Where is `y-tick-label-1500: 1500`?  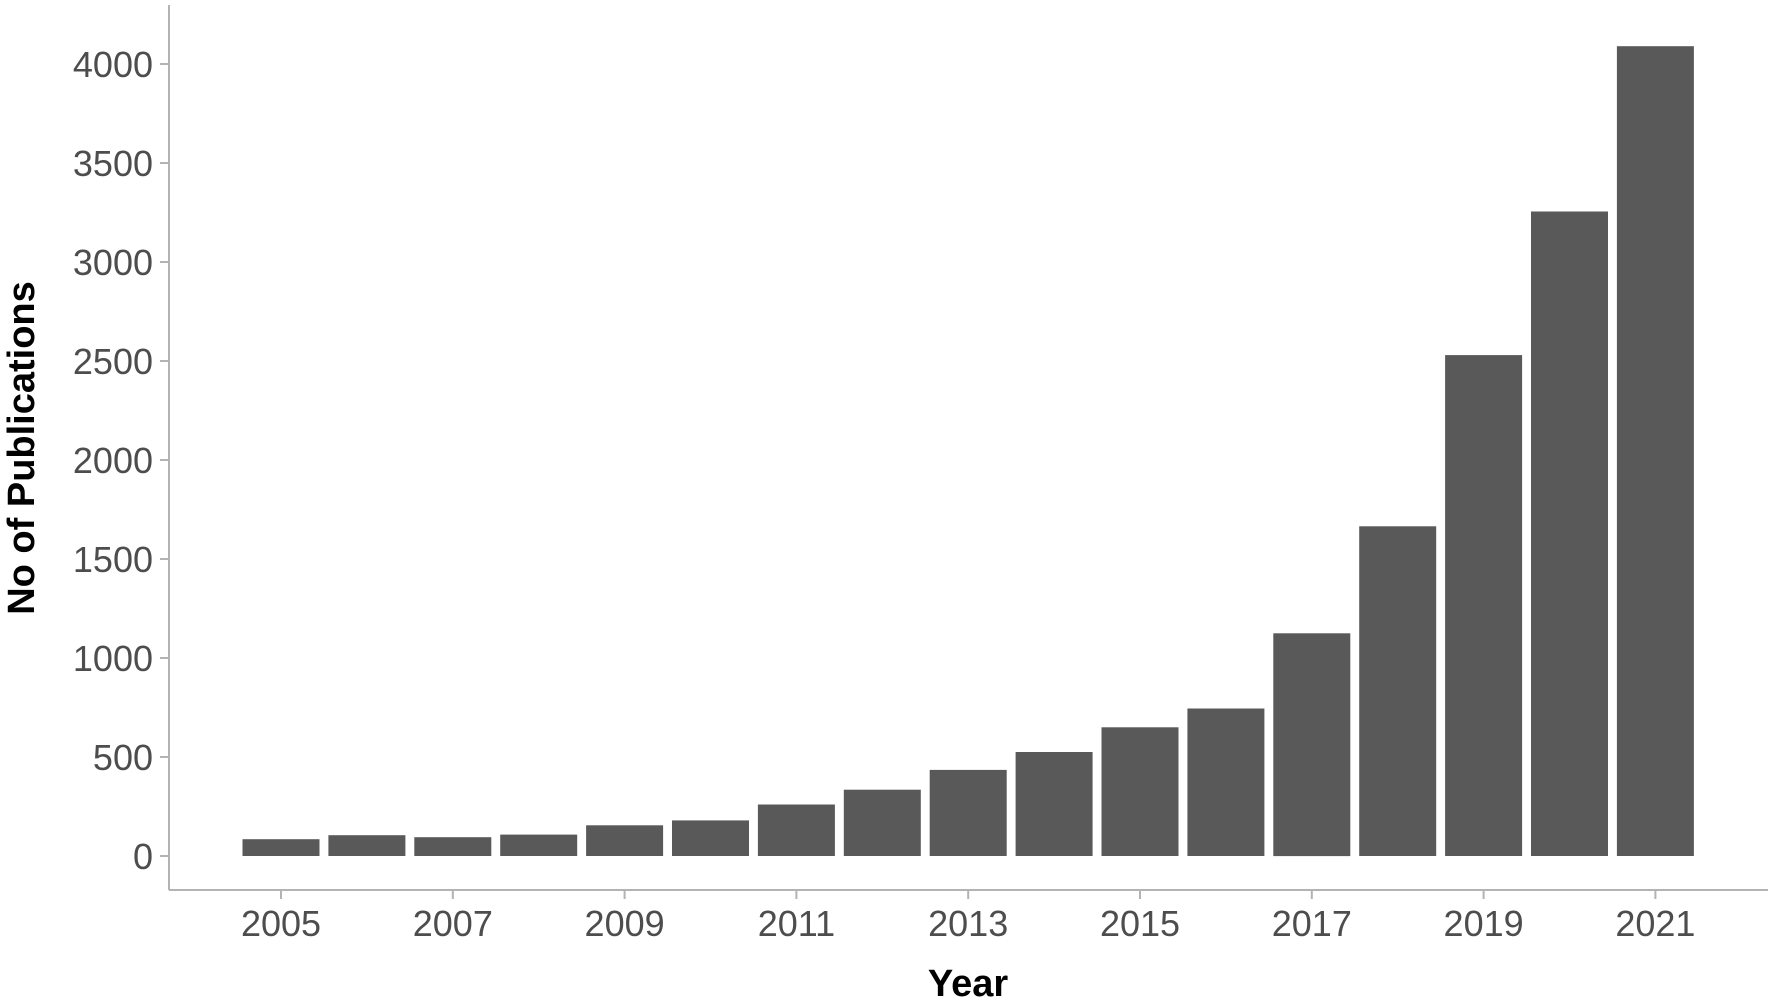 y-tick-label-1500: 1500 is located at coordinates (113, 559).